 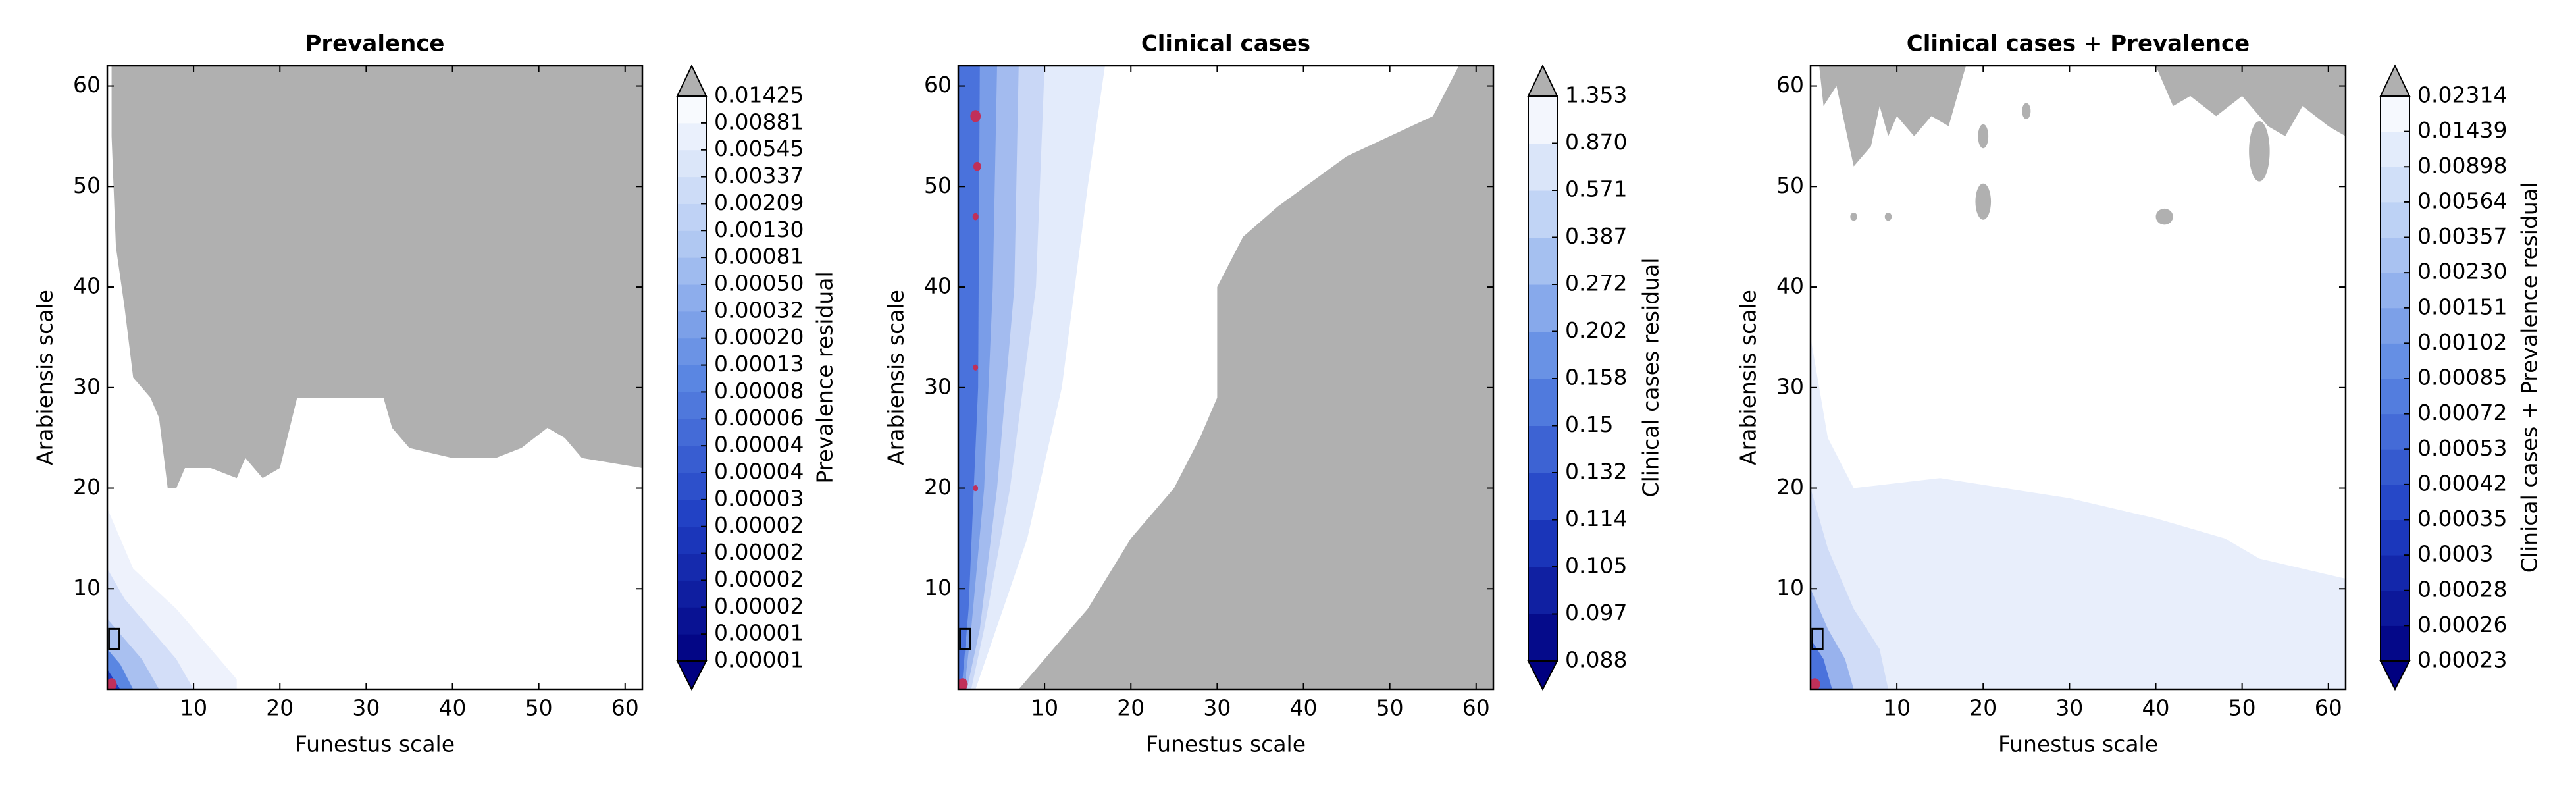 What do you see at coordinates (2462, 236) in the screenshot?
I see `colorbar-tick-label: 0.00357` at bounding box center [2462, 236].